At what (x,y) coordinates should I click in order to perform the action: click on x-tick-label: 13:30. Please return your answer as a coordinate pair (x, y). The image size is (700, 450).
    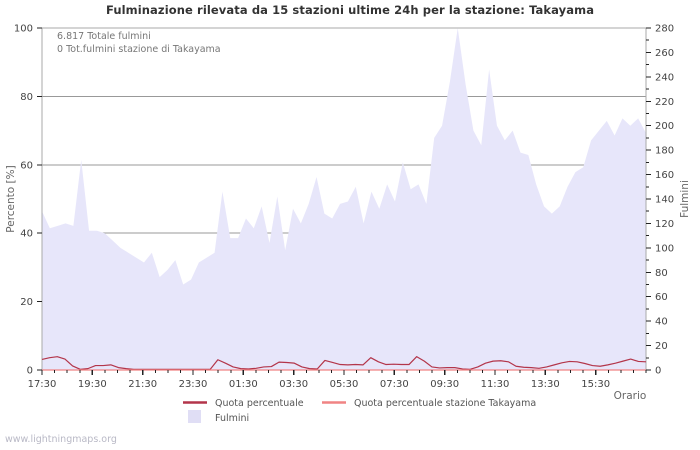
    Looking at the image, I should click on (545, 384).